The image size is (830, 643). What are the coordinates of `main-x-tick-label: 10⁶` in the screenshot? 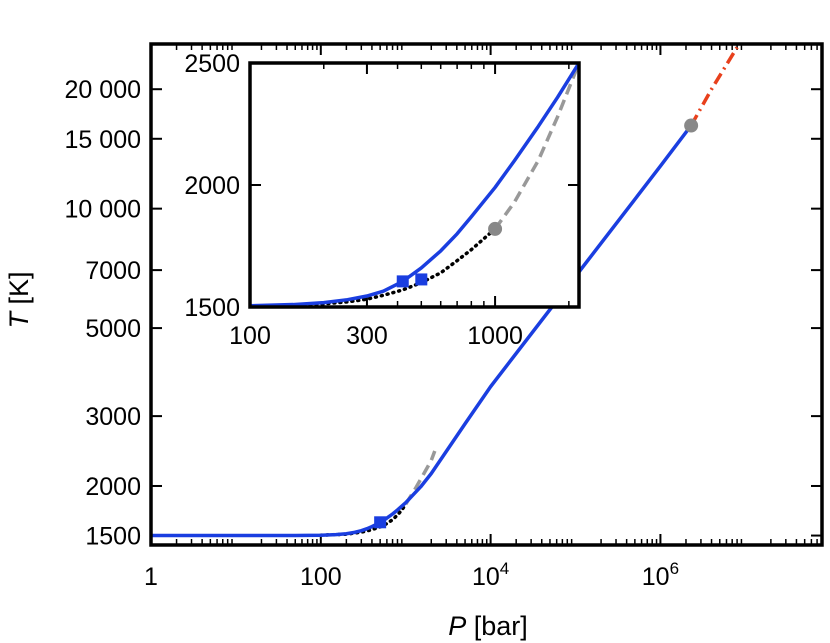 It's located at (660, 575).